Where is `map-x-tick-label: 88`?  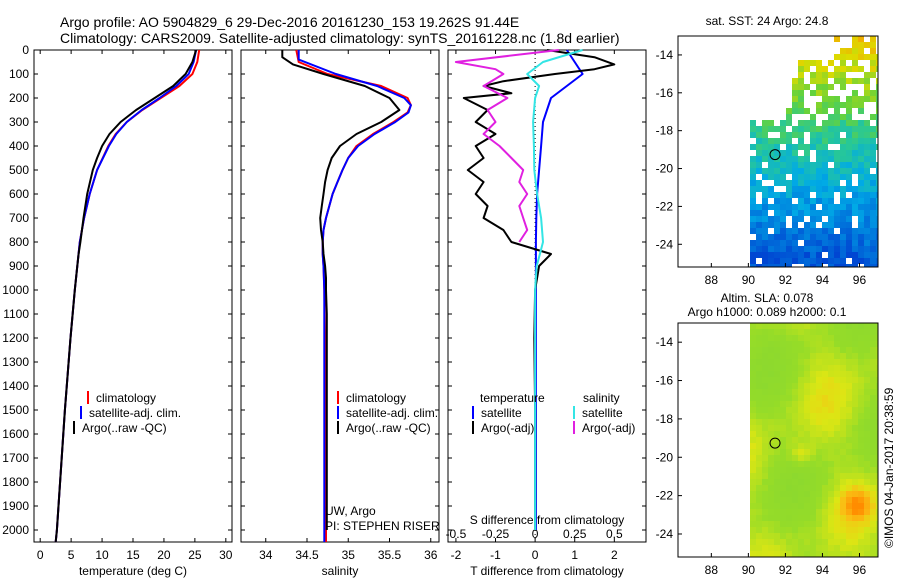
map-x-tick-label: 88 is located at coordinates (712, 280).